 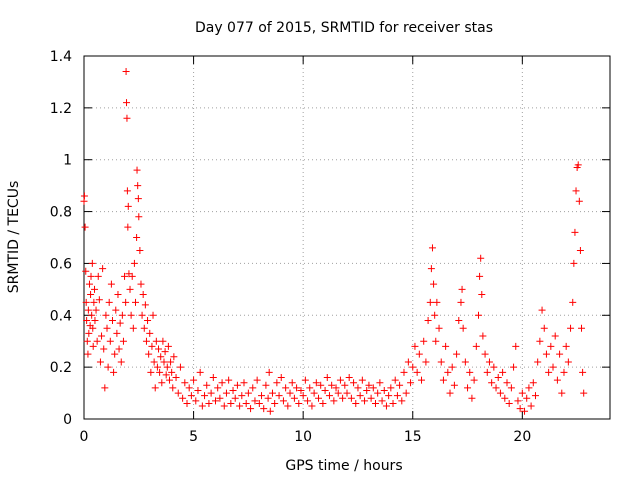 What do you see at coordinates (61, 264) in the screenshot?
I see `y-tick-label: 0.6` at bounding box center [61, 264].